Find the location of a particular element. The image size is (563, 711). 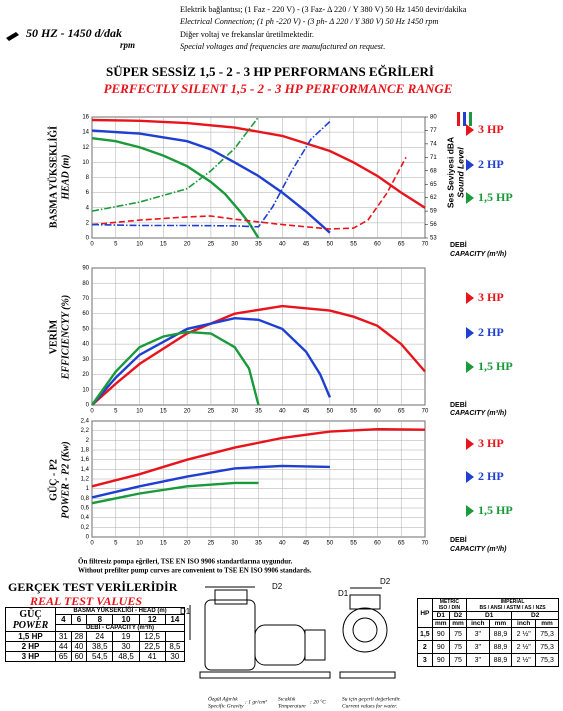

table-cell: BASMA YÜKSEKLİĞİ - HEAD (m) is located at coordinates (120, 611).